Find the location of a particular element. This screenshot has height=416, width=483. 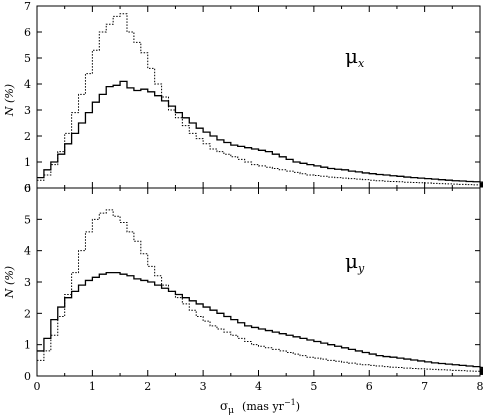

panel-label-subscript: y is located at coordinates (361, 268).